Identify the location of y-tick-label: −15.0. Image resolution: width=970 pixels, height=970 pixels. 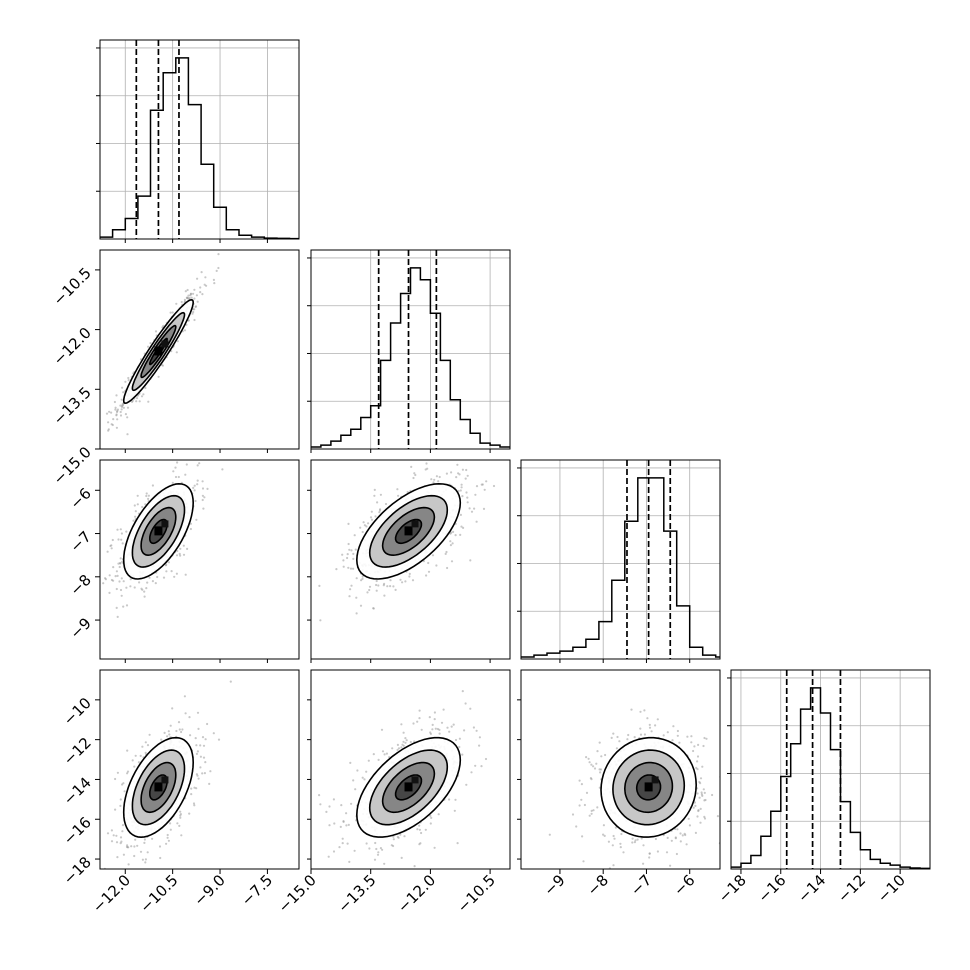
(72, 465).